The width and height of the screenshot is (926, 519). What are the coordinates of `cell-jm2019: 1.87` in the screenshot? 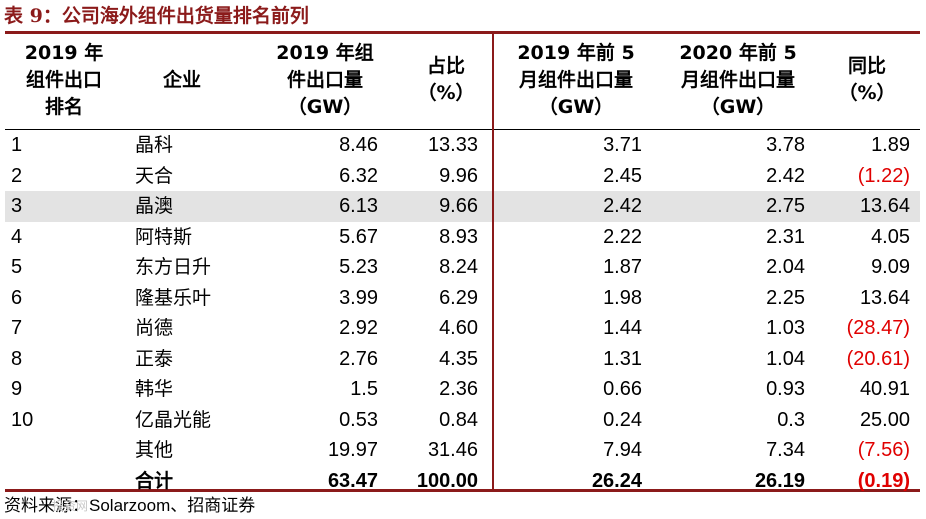 It's located at (622, 267).